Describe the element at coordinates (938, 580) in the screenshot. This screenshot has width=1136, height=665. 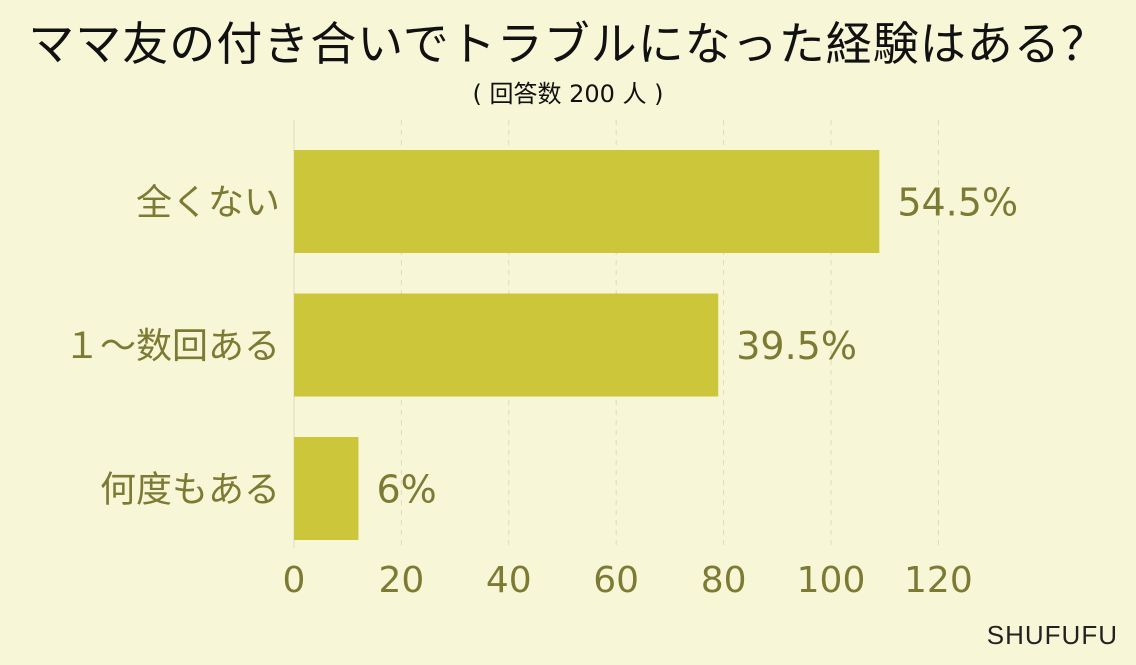
I see `x-tick-label: 120` at that location.